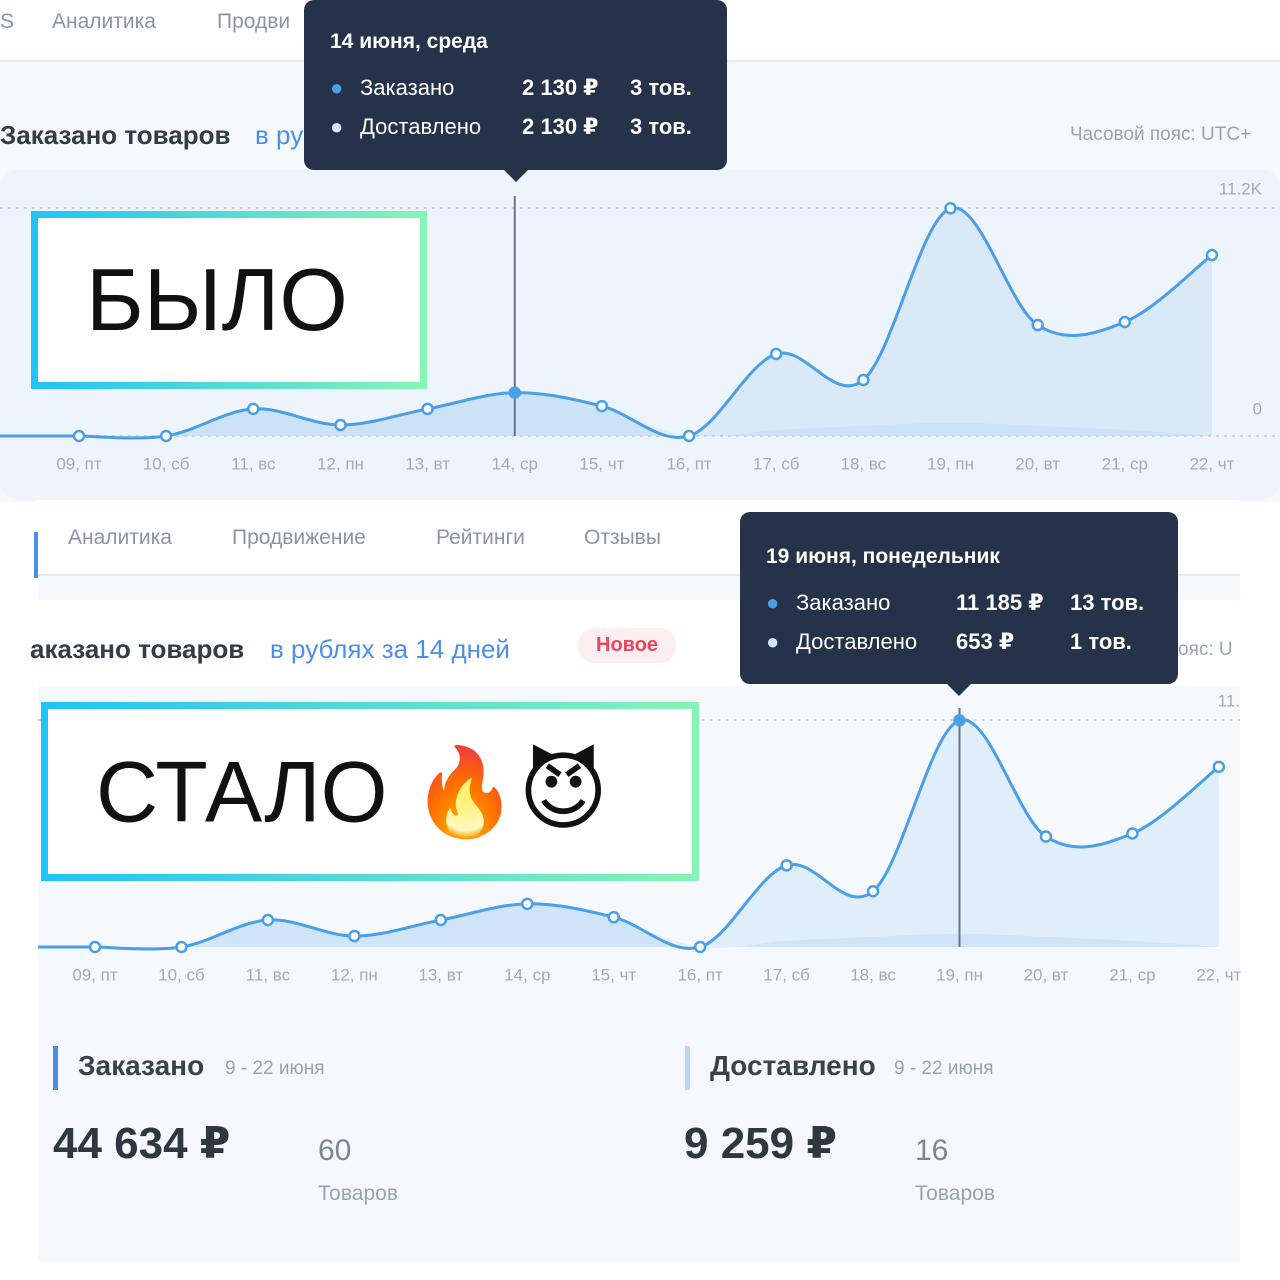 This screenshot has width=1280, height=1280. What do you see at coordinates (1205, 649) in the screenshot?
I see `timezone: ояс: U` at bounding box center [1205, 649].